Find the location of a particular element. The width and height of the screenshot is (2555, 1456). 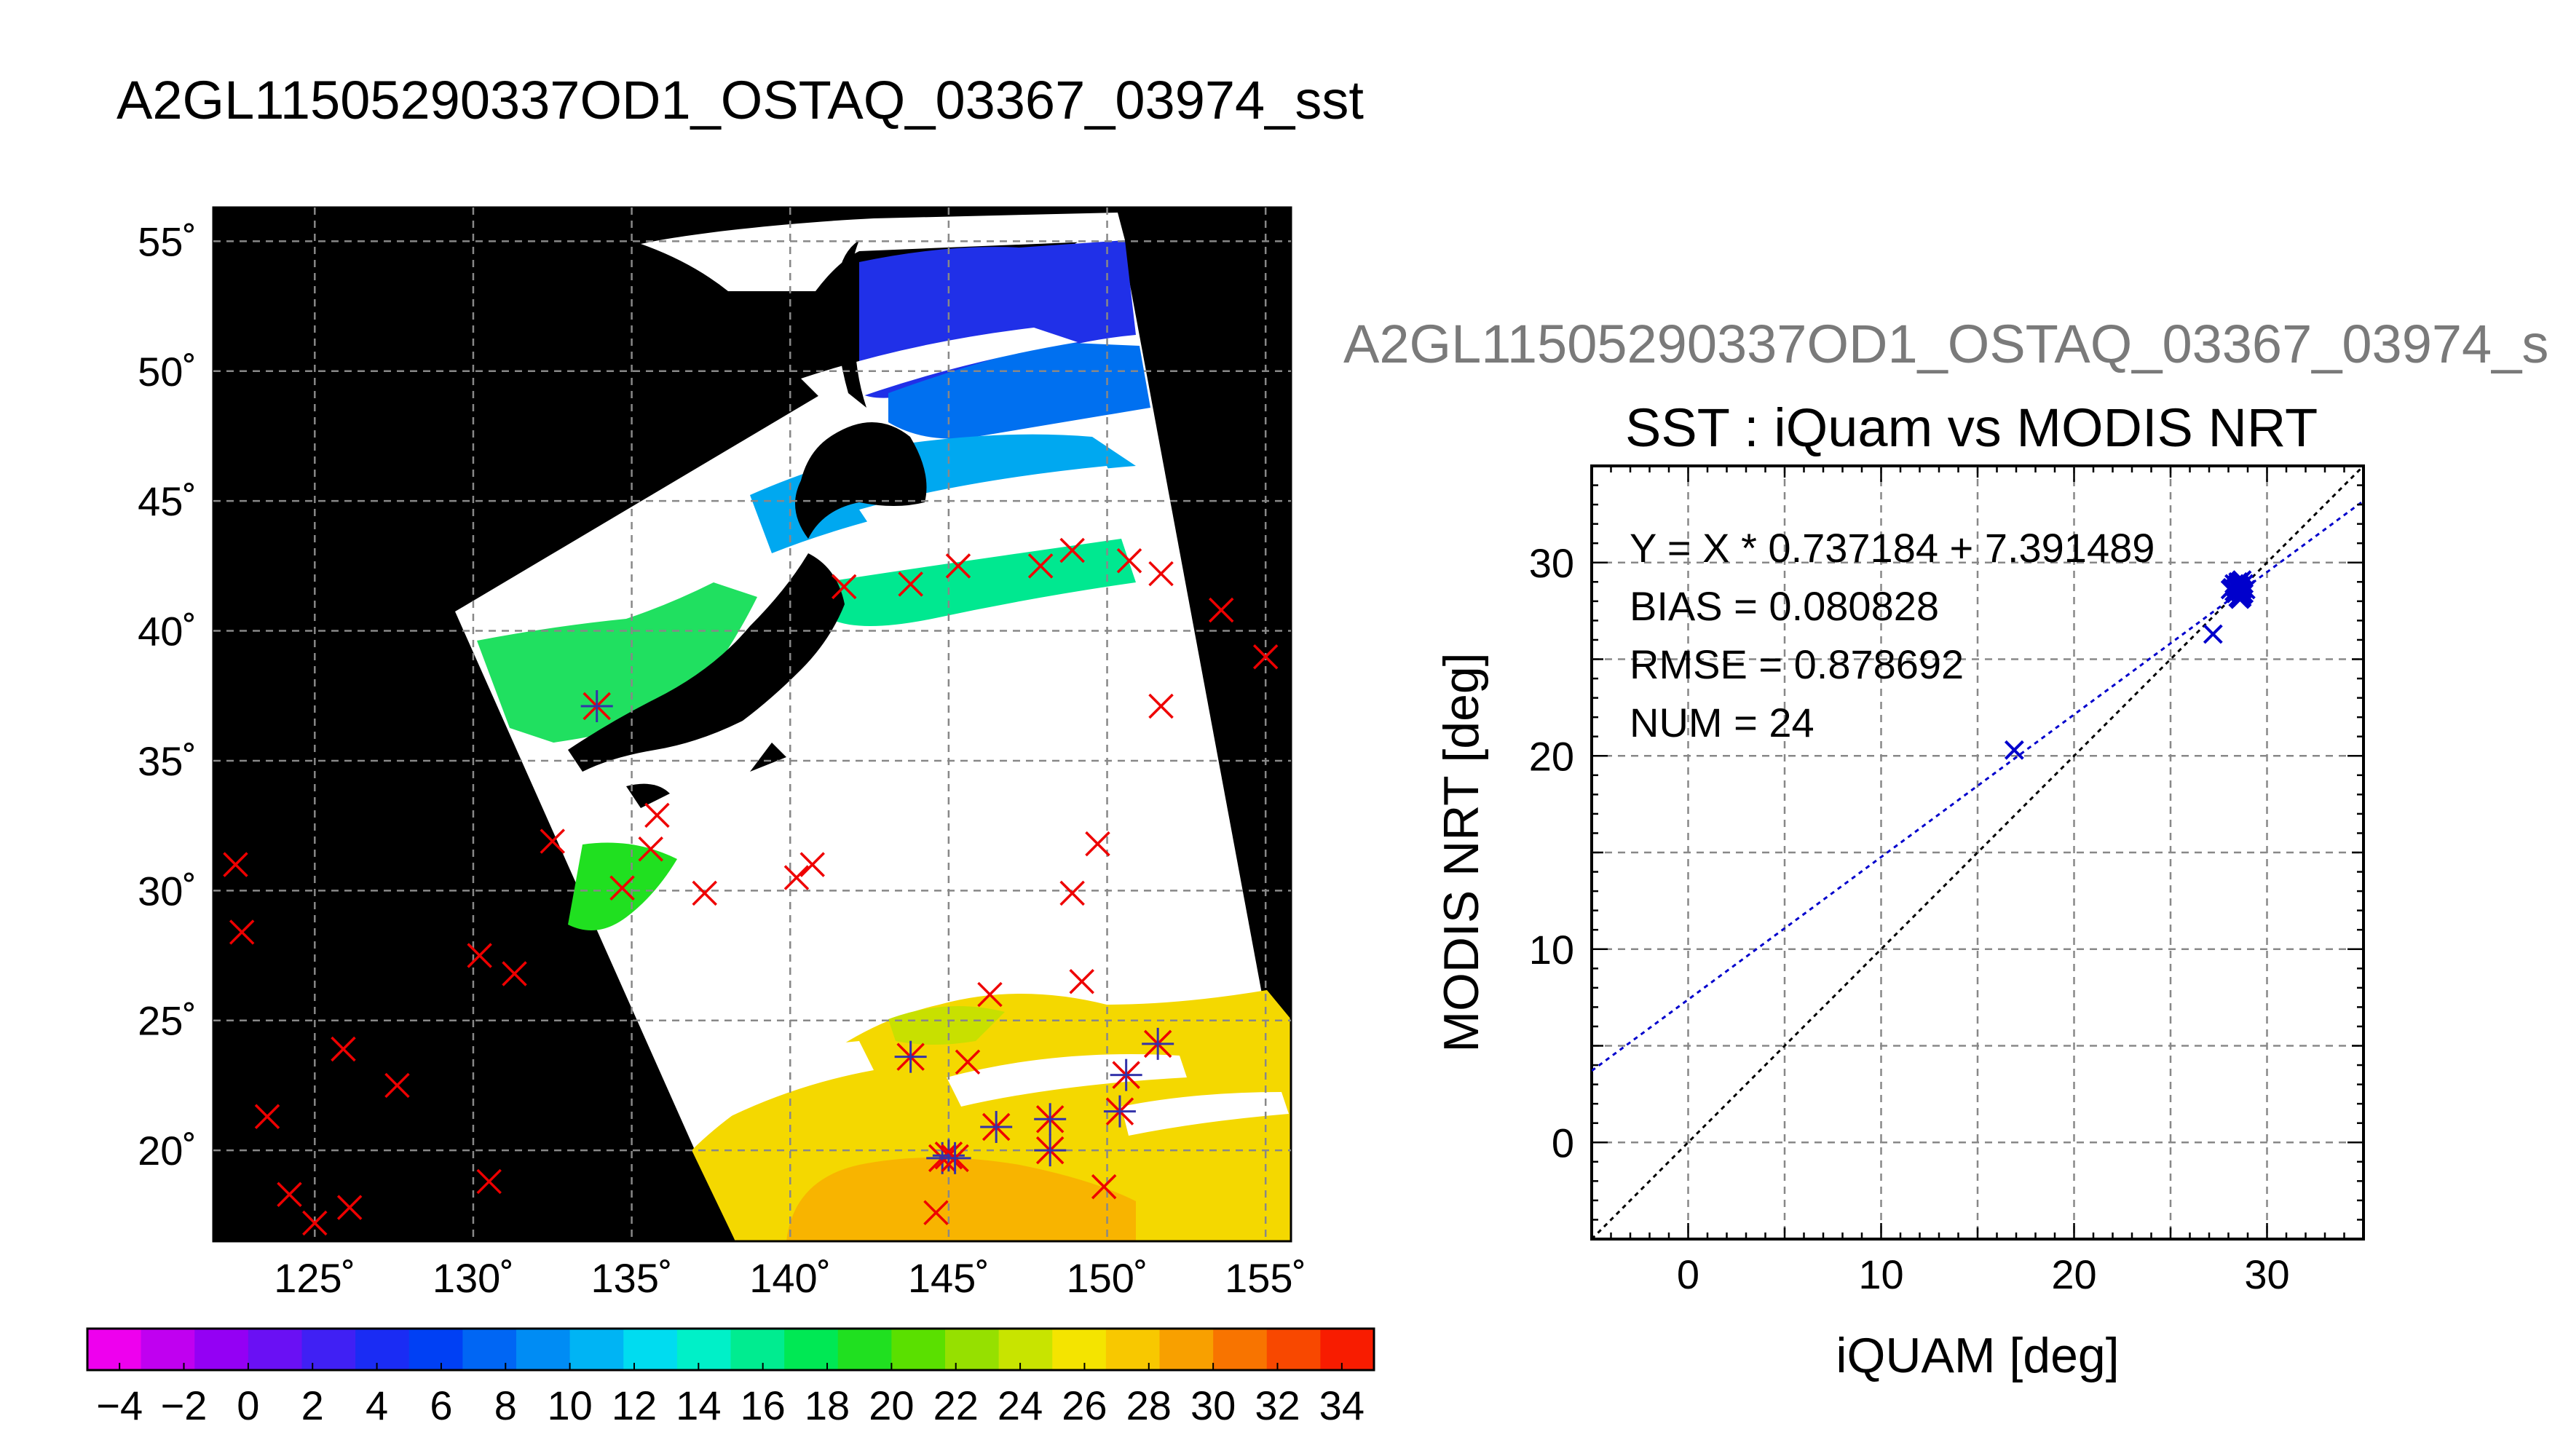

lon-tick-label: 135˚ is located at coordinates (632, 1278).